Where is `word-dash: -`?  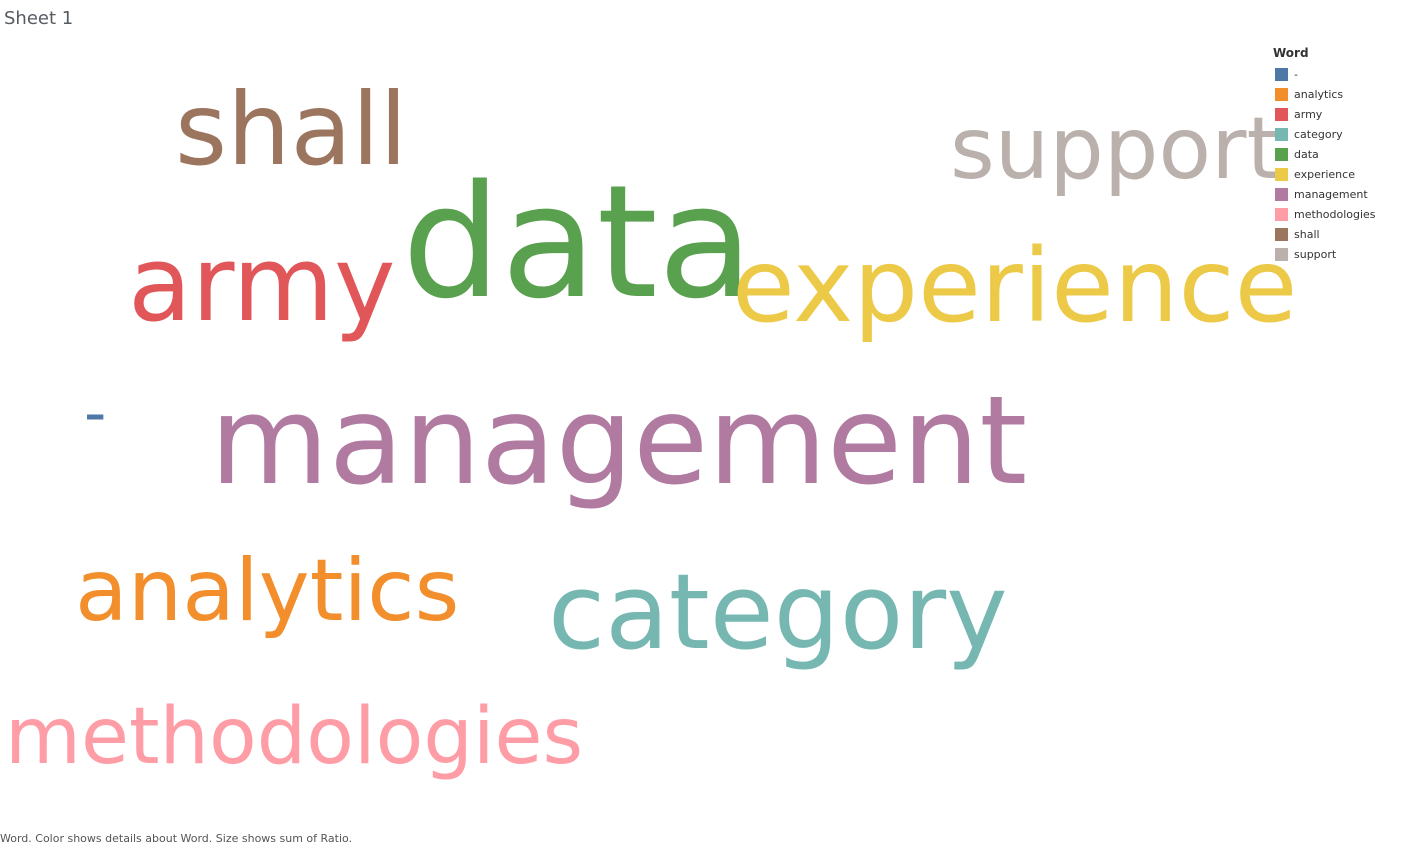
word-dash: - is located at coordinates (95, 412).